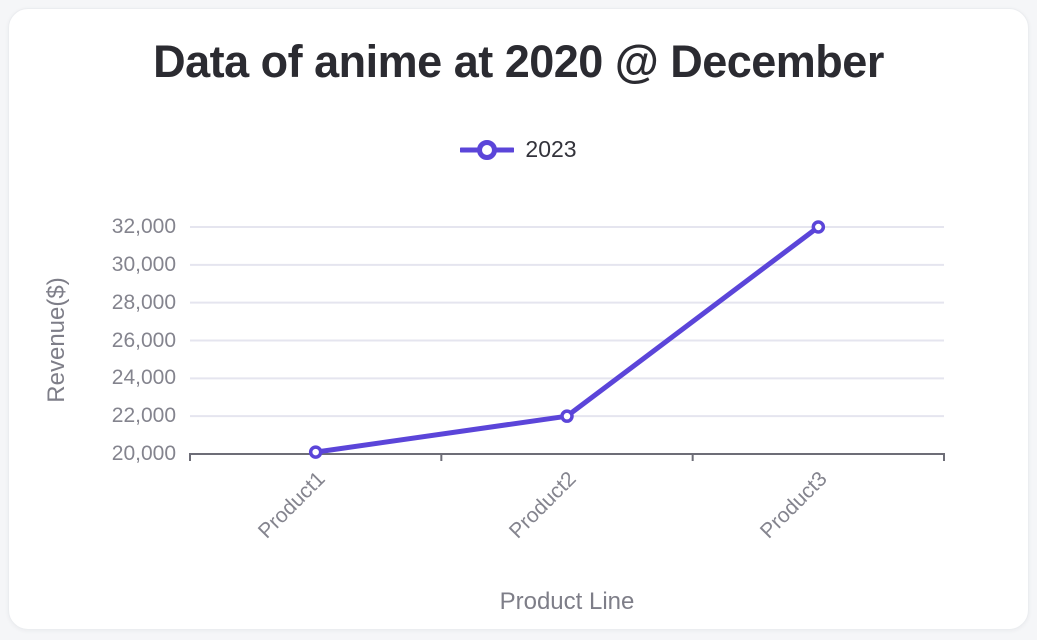 The height and width of the screenshot is (640, 1037). What do you see at coordinates (518, 61) in the screenshot?
I see `chart-title: Data of anime at 2020 @ December` at bounding box center [518, 61].